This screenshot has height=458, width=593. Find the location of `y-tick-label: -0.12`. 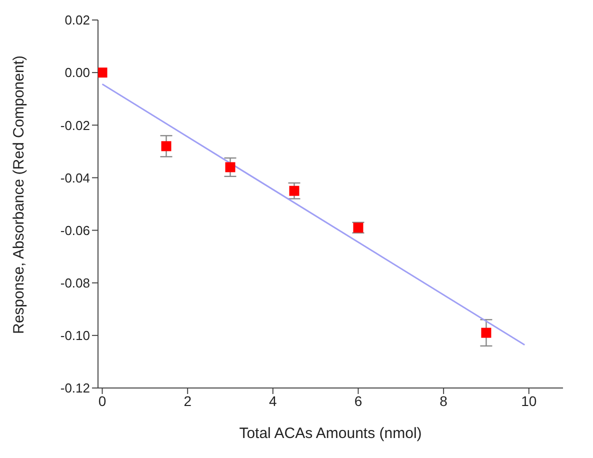

y-tick-label: -0.12 is located at coordinates (75, 388).